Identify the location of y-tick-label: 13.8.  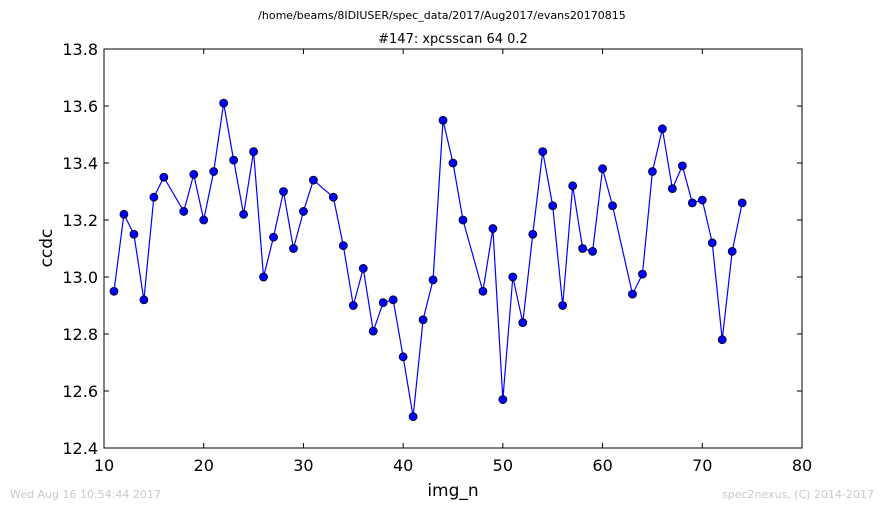
(80, 49).